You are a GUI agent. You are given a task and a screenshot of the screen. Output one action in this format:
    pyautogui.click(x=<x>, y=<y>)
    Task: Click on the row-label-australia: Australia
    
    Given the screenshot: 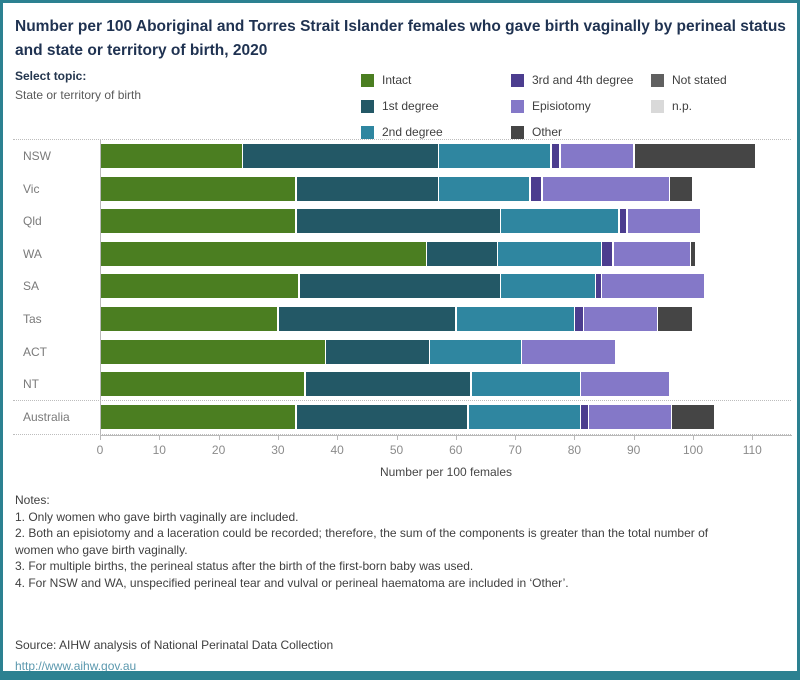 What is the action you would take?
    pyautogui.click(x=46, y=416)
    